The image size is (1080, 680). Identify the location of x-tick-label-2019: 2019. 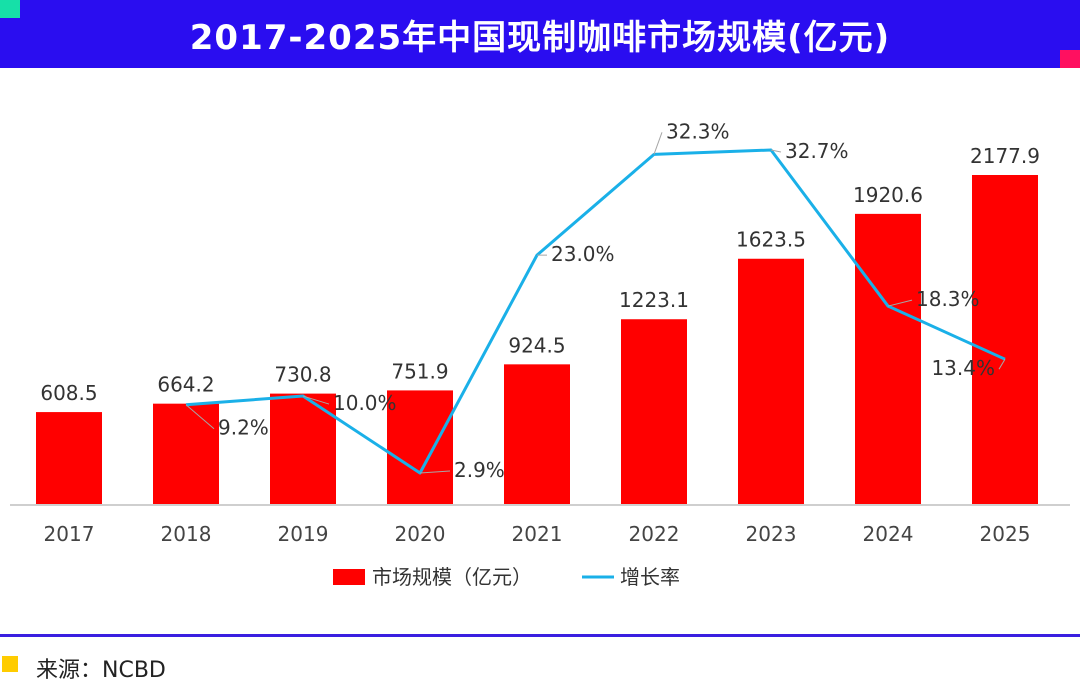
(303, 534).